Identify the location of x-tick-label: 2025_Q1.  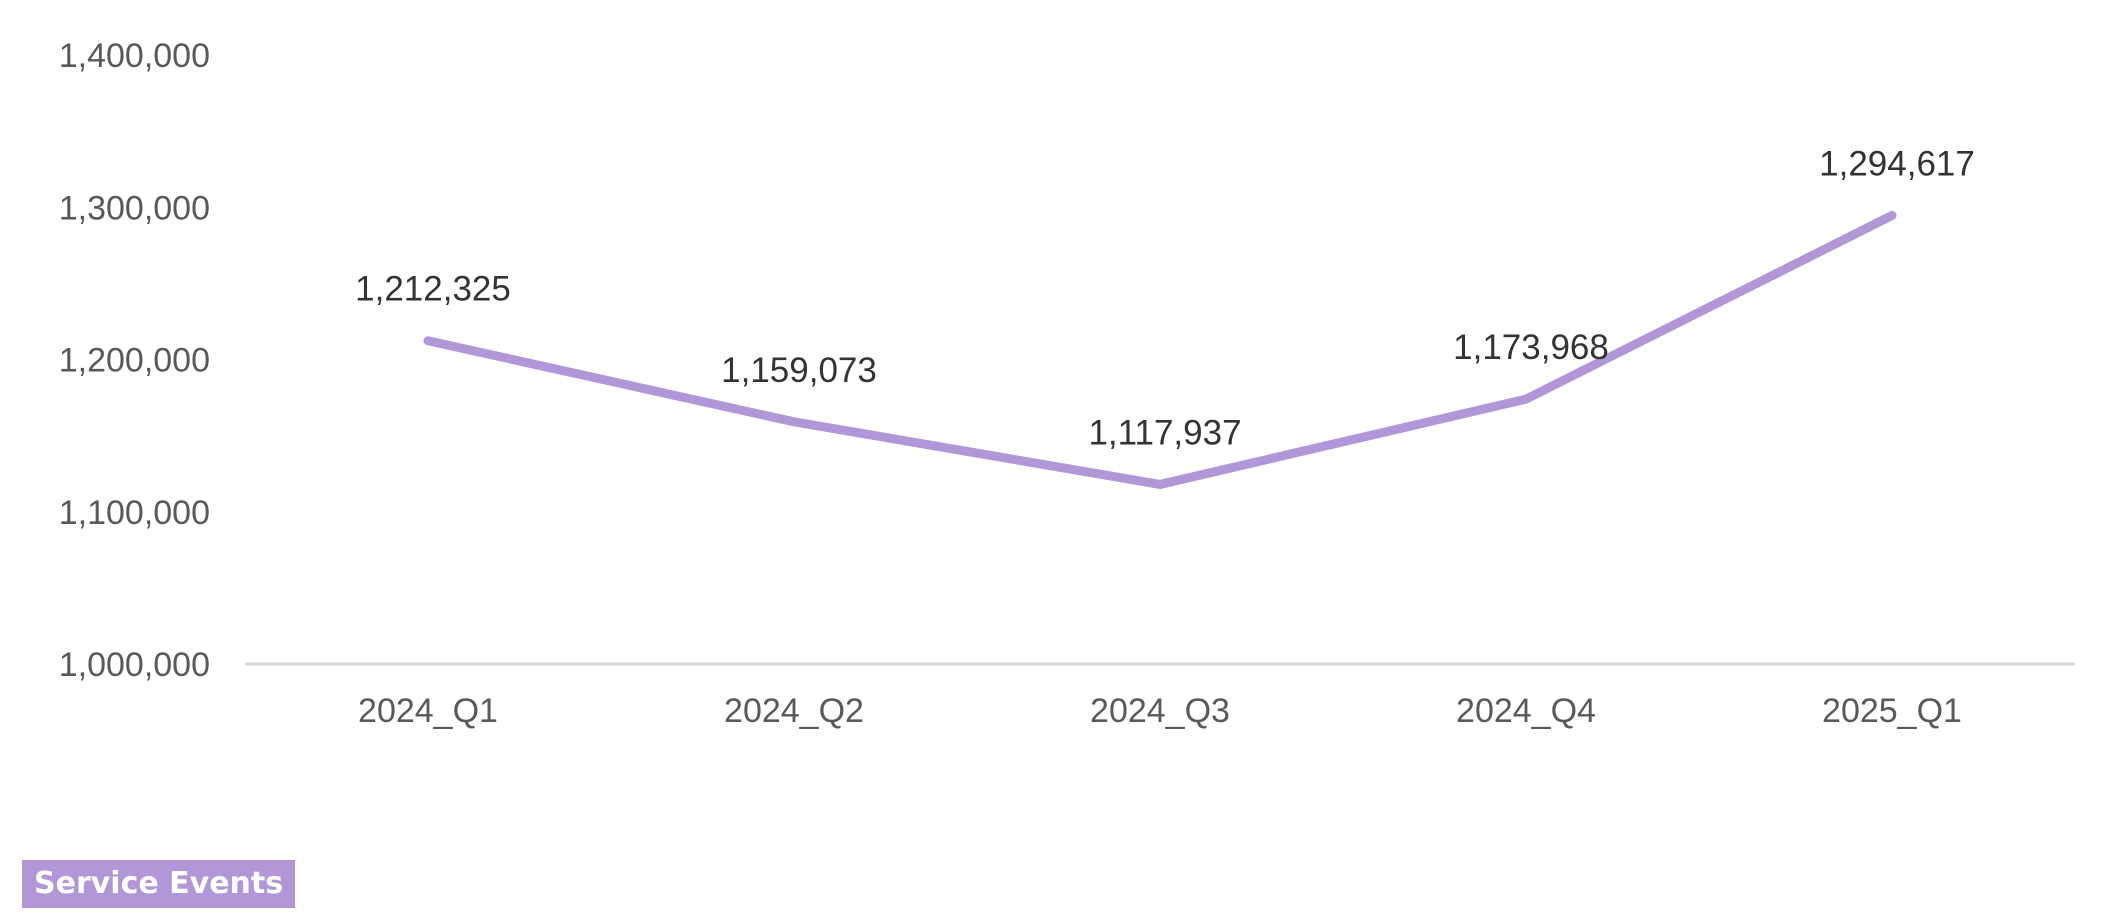
(1892, 711).